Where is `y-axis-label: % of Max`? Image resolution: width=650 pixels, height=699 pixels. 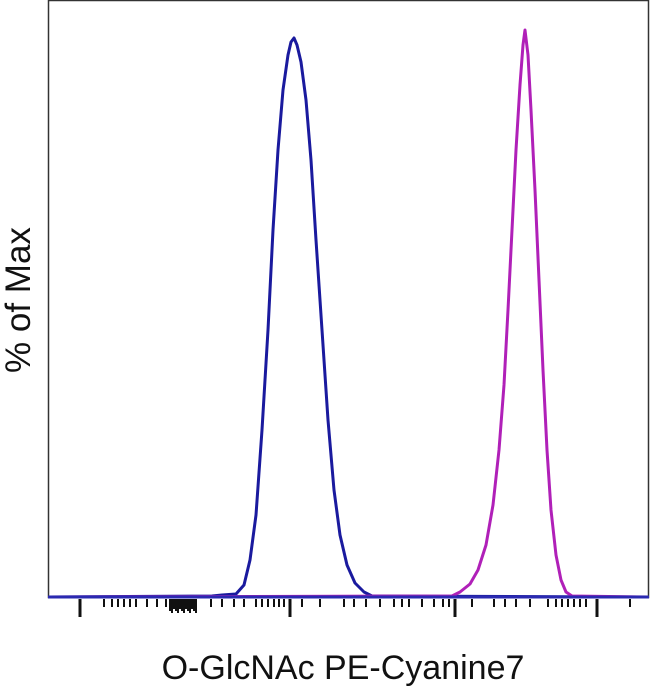 y-axis-label: % of Max is located at coordinates (19, 300).